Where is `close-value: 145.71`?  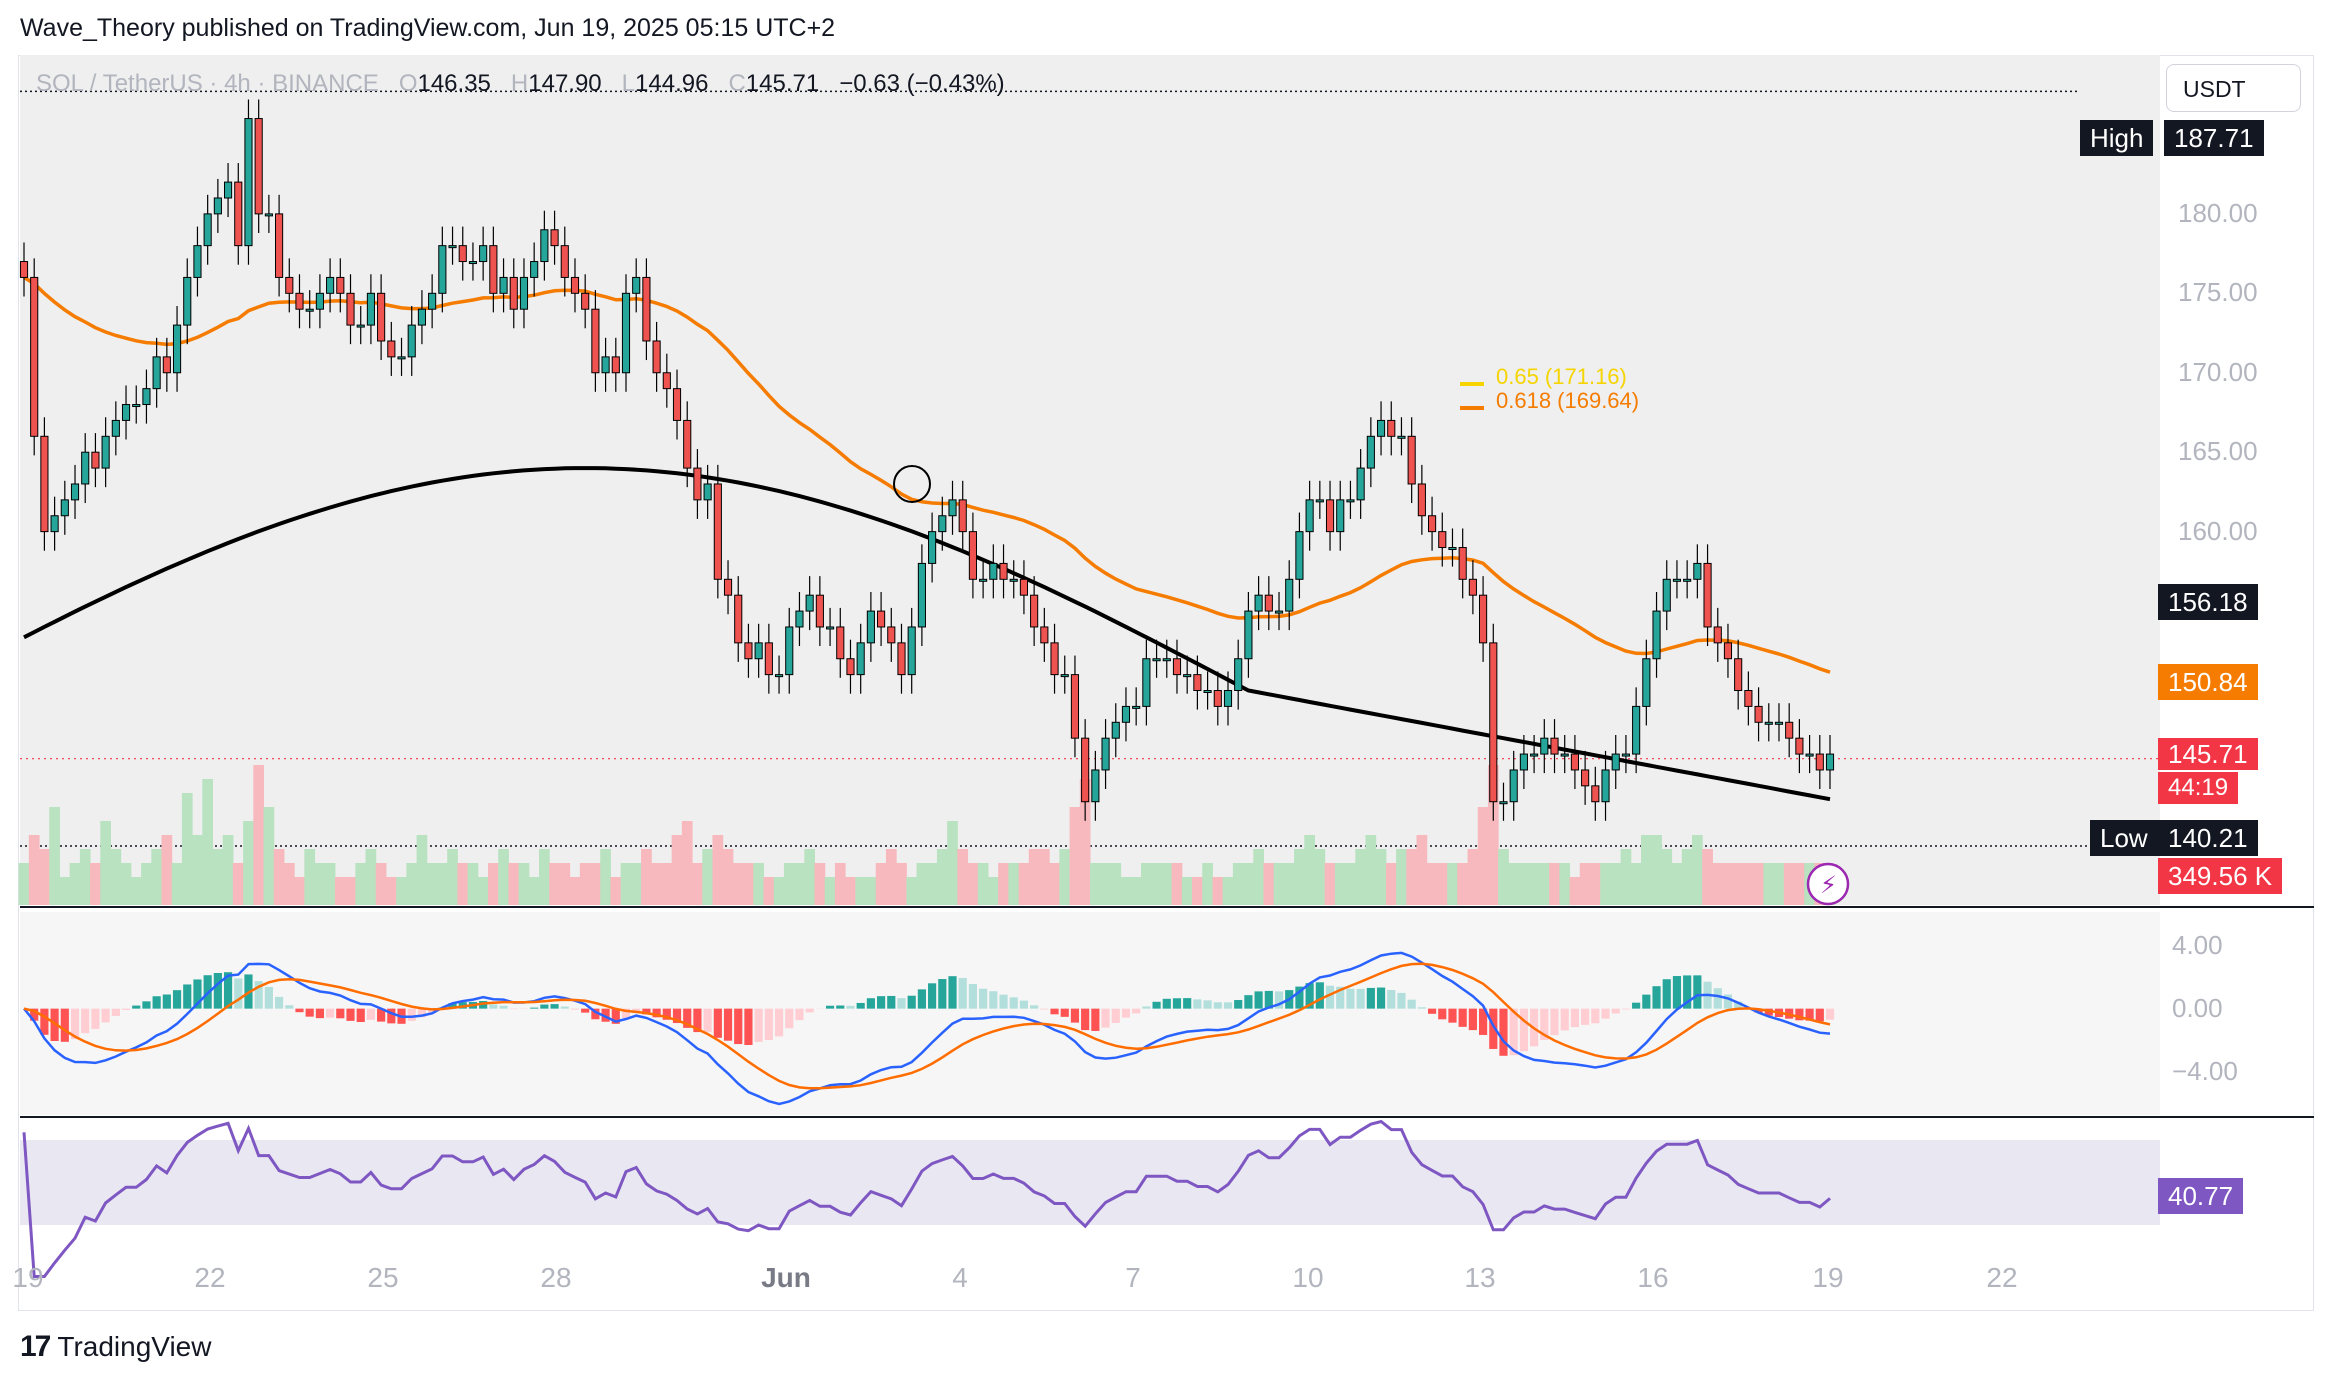 close-value: 145.71 is located at coordinates (782, 83).